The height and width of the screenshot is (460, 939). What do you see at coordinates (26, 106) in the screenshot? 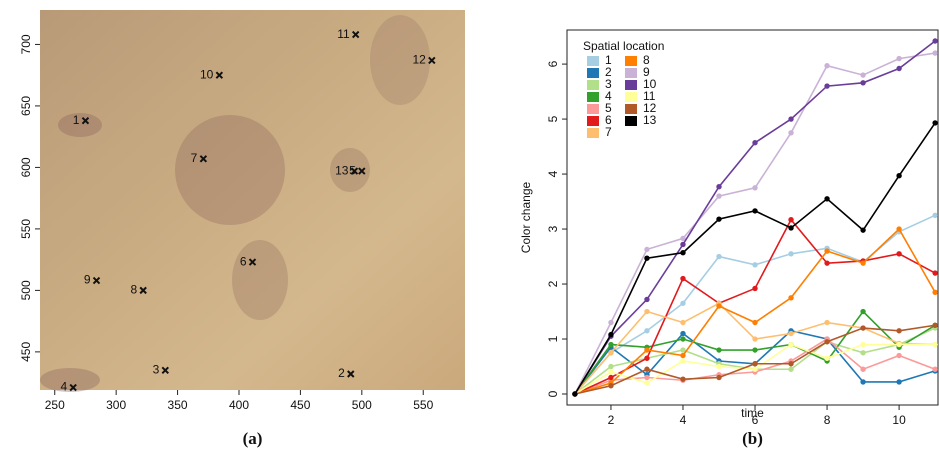
I see `y-tick-label: 650` at bounding box center [26, 106].